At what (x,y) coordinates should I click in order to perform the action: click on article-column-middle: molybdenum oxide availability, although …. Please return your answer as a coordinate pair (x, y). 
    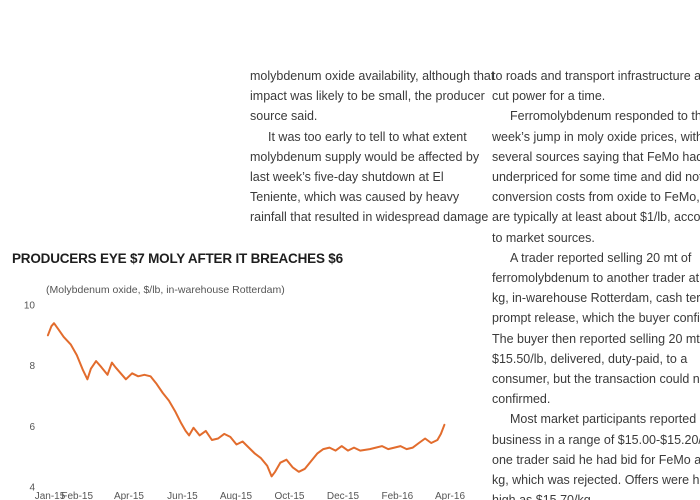
    Looking at the image, I should click on (372, 147).